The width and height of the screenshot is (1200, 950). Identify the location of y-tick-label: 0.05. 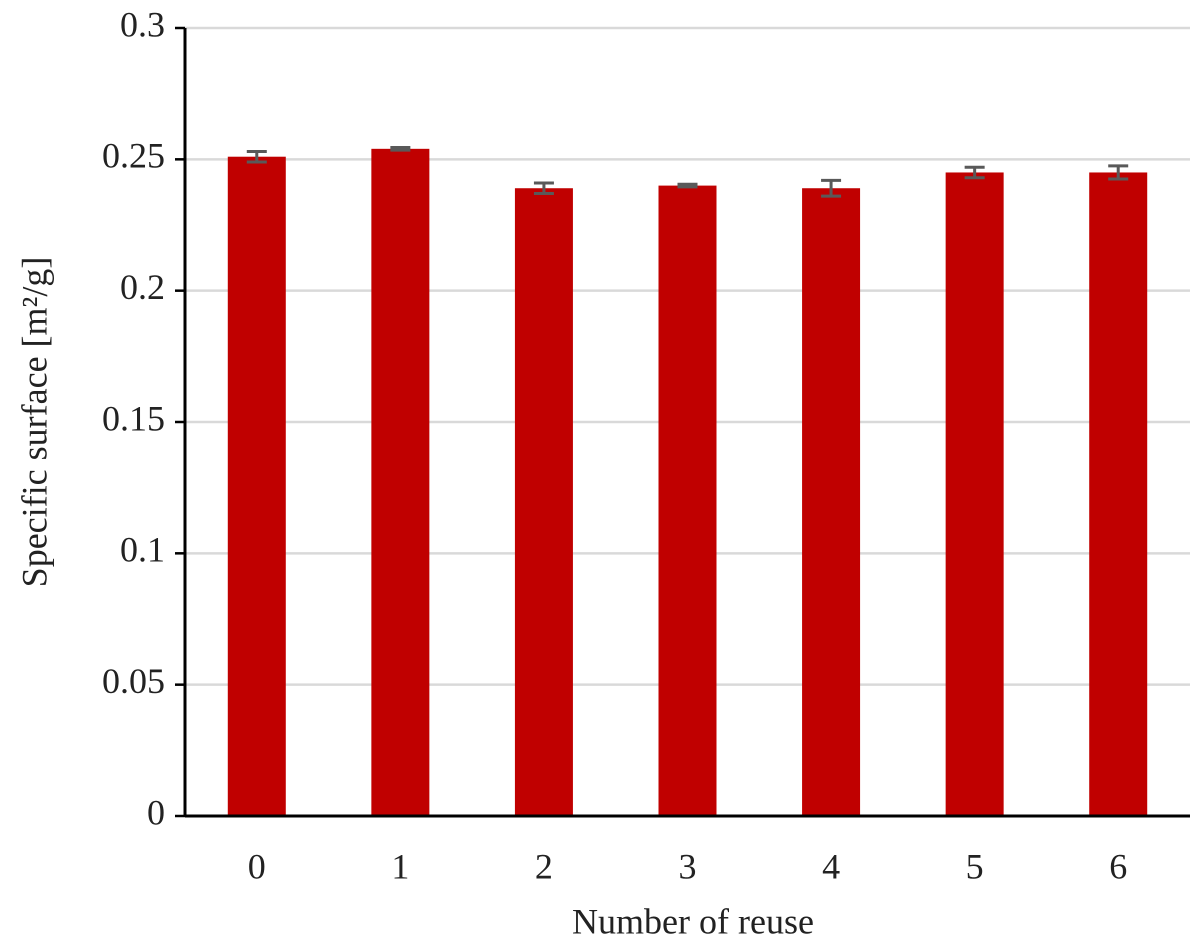
(133, 681).